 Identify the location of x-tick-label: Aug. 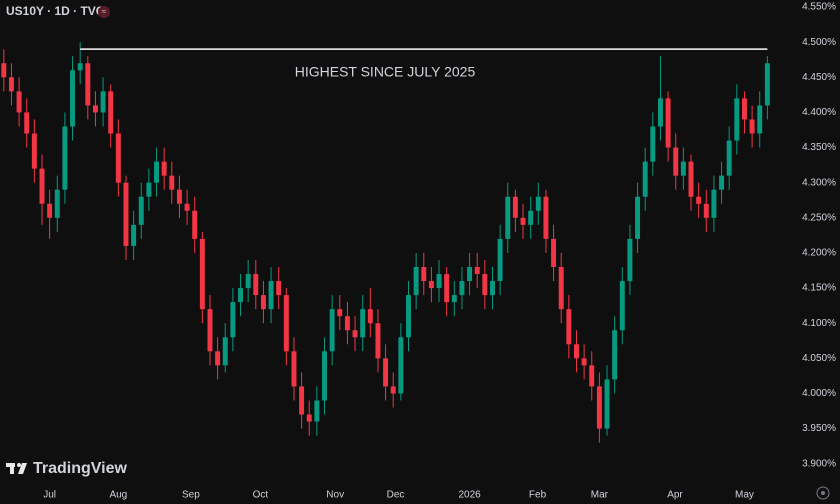
(118, 495).